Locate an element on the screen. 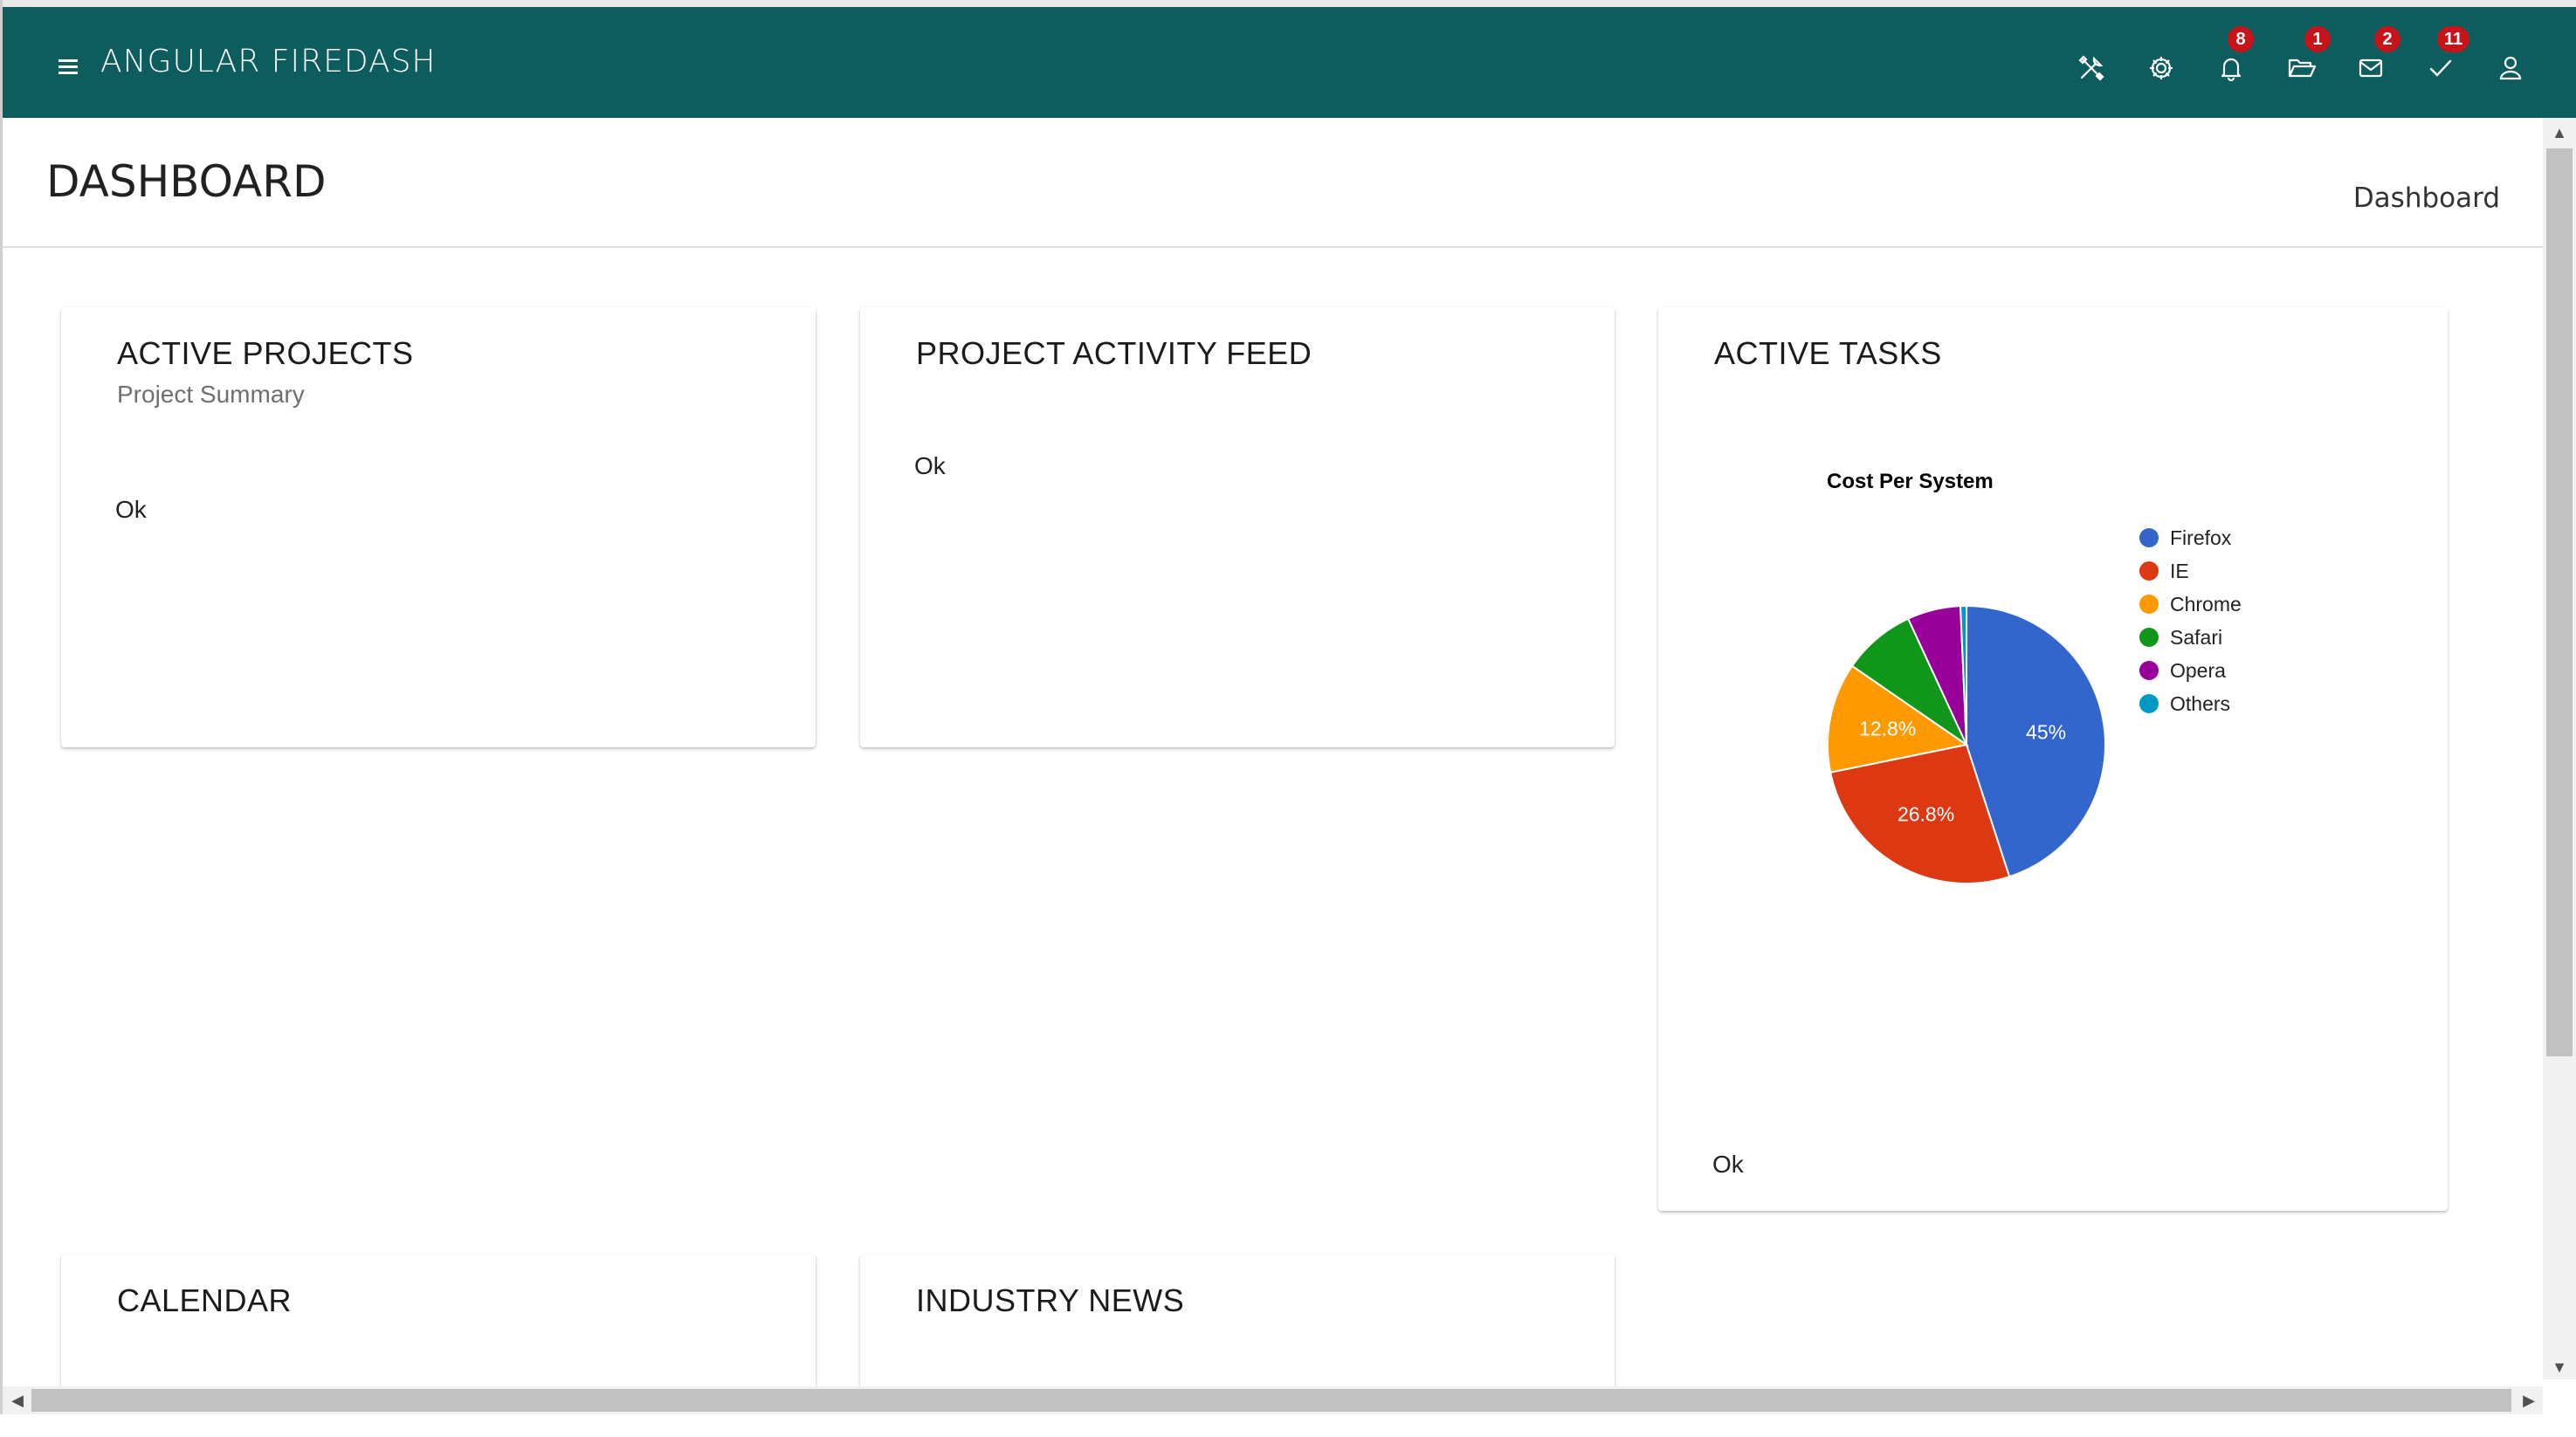 The height and width of the screenshot is (1437, 2576). pie-data-label: 45% is located at coordinates (2046, 732).